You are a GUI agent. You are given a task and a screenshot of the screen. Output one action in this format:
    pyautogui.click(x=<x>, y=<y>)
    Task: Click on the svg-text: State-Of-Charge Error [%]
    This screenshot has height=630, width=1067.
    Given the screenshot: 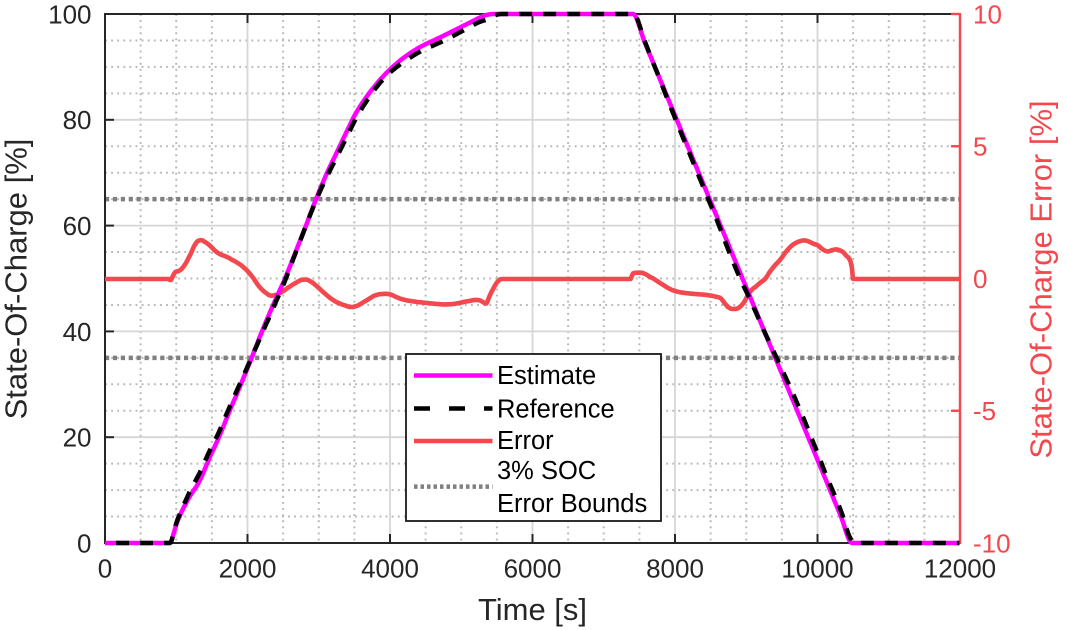 What is the action you would take?
    pyautogui.click(x=1041, y=279)
    